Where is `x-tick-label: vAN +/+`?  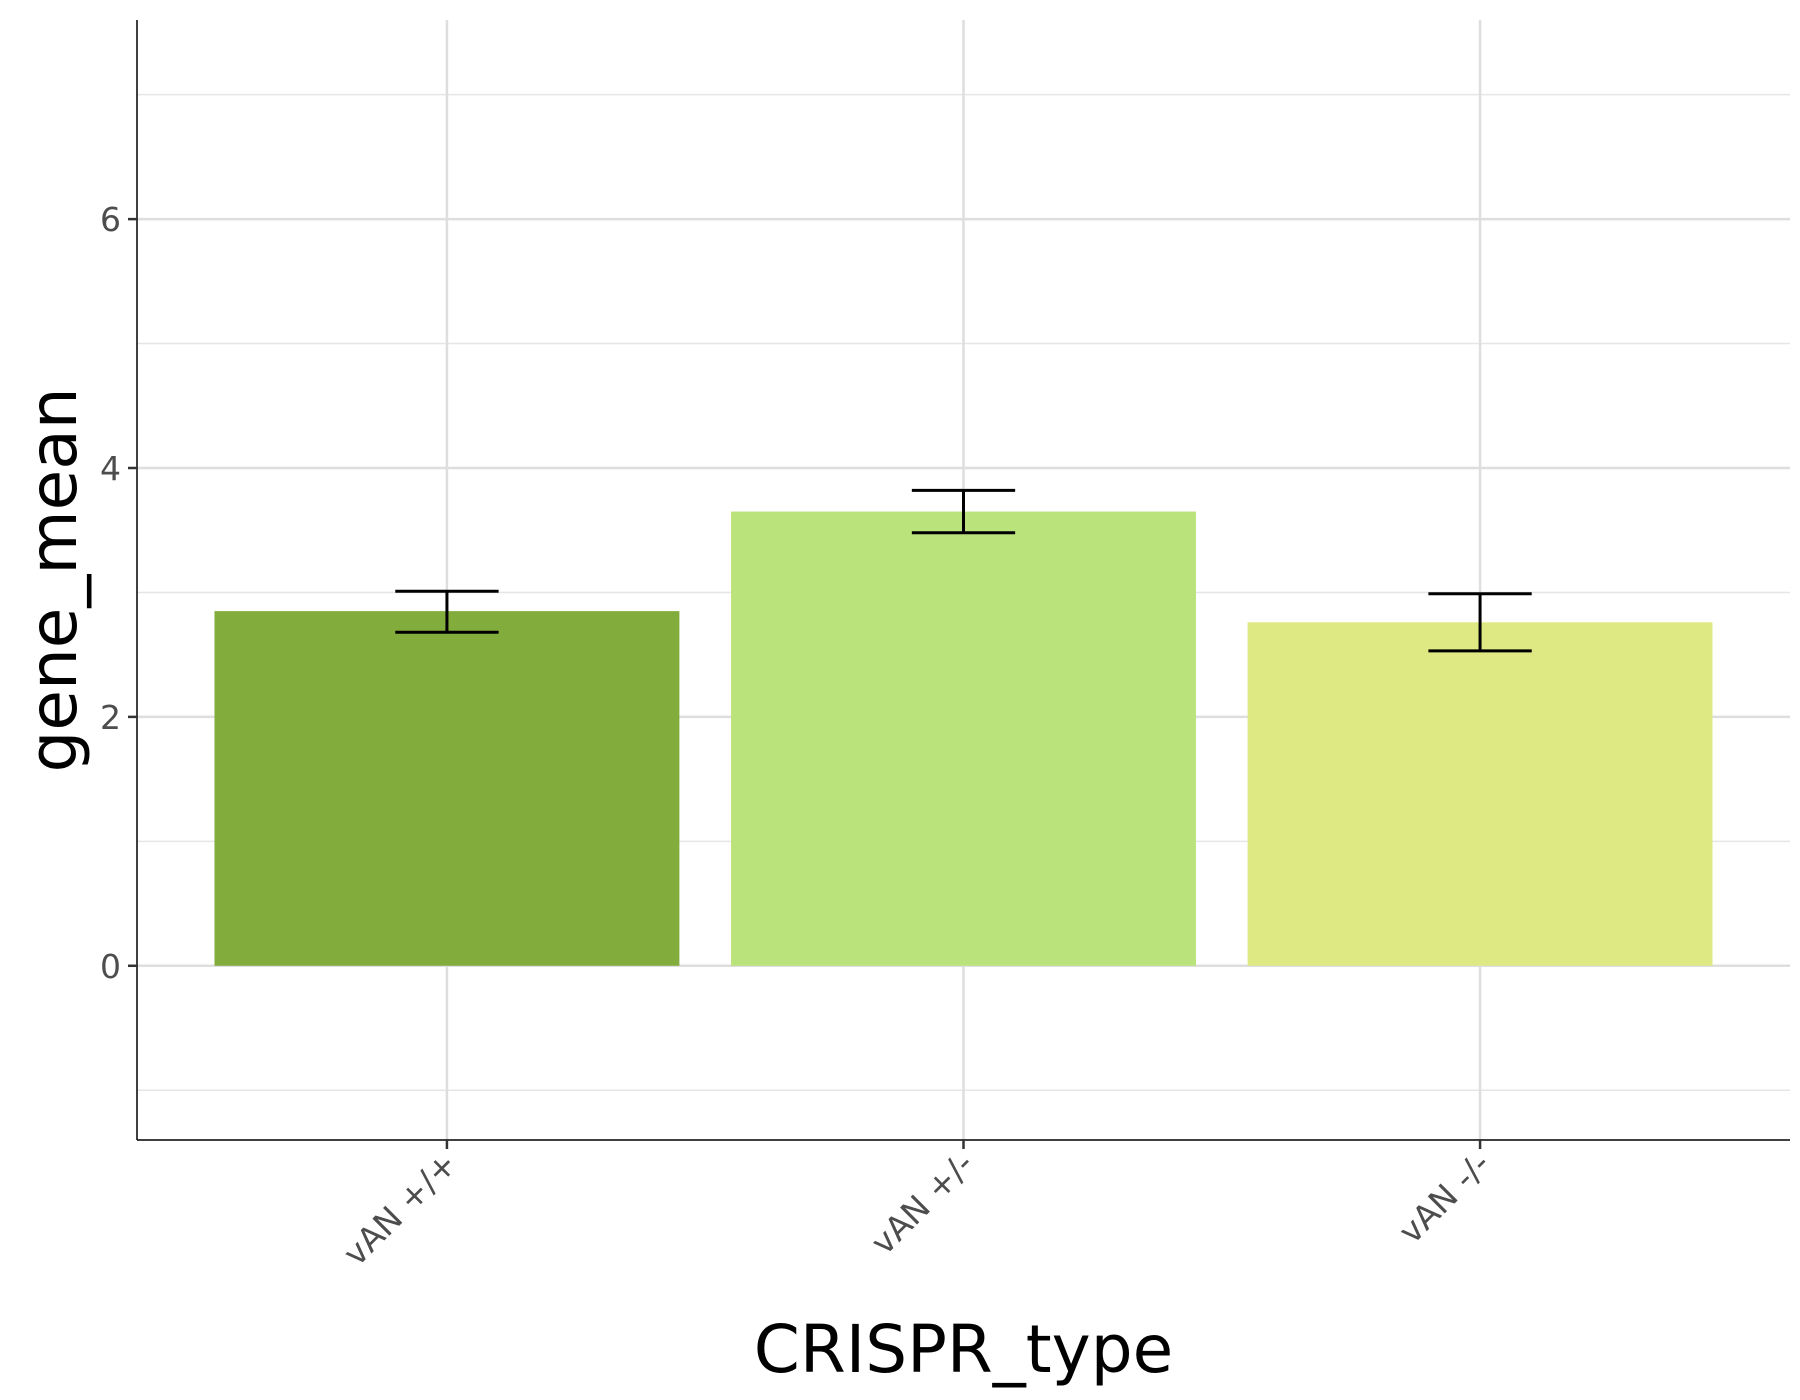 x-tick-label: vAN +/+ is located at coordinates (399, 1208).